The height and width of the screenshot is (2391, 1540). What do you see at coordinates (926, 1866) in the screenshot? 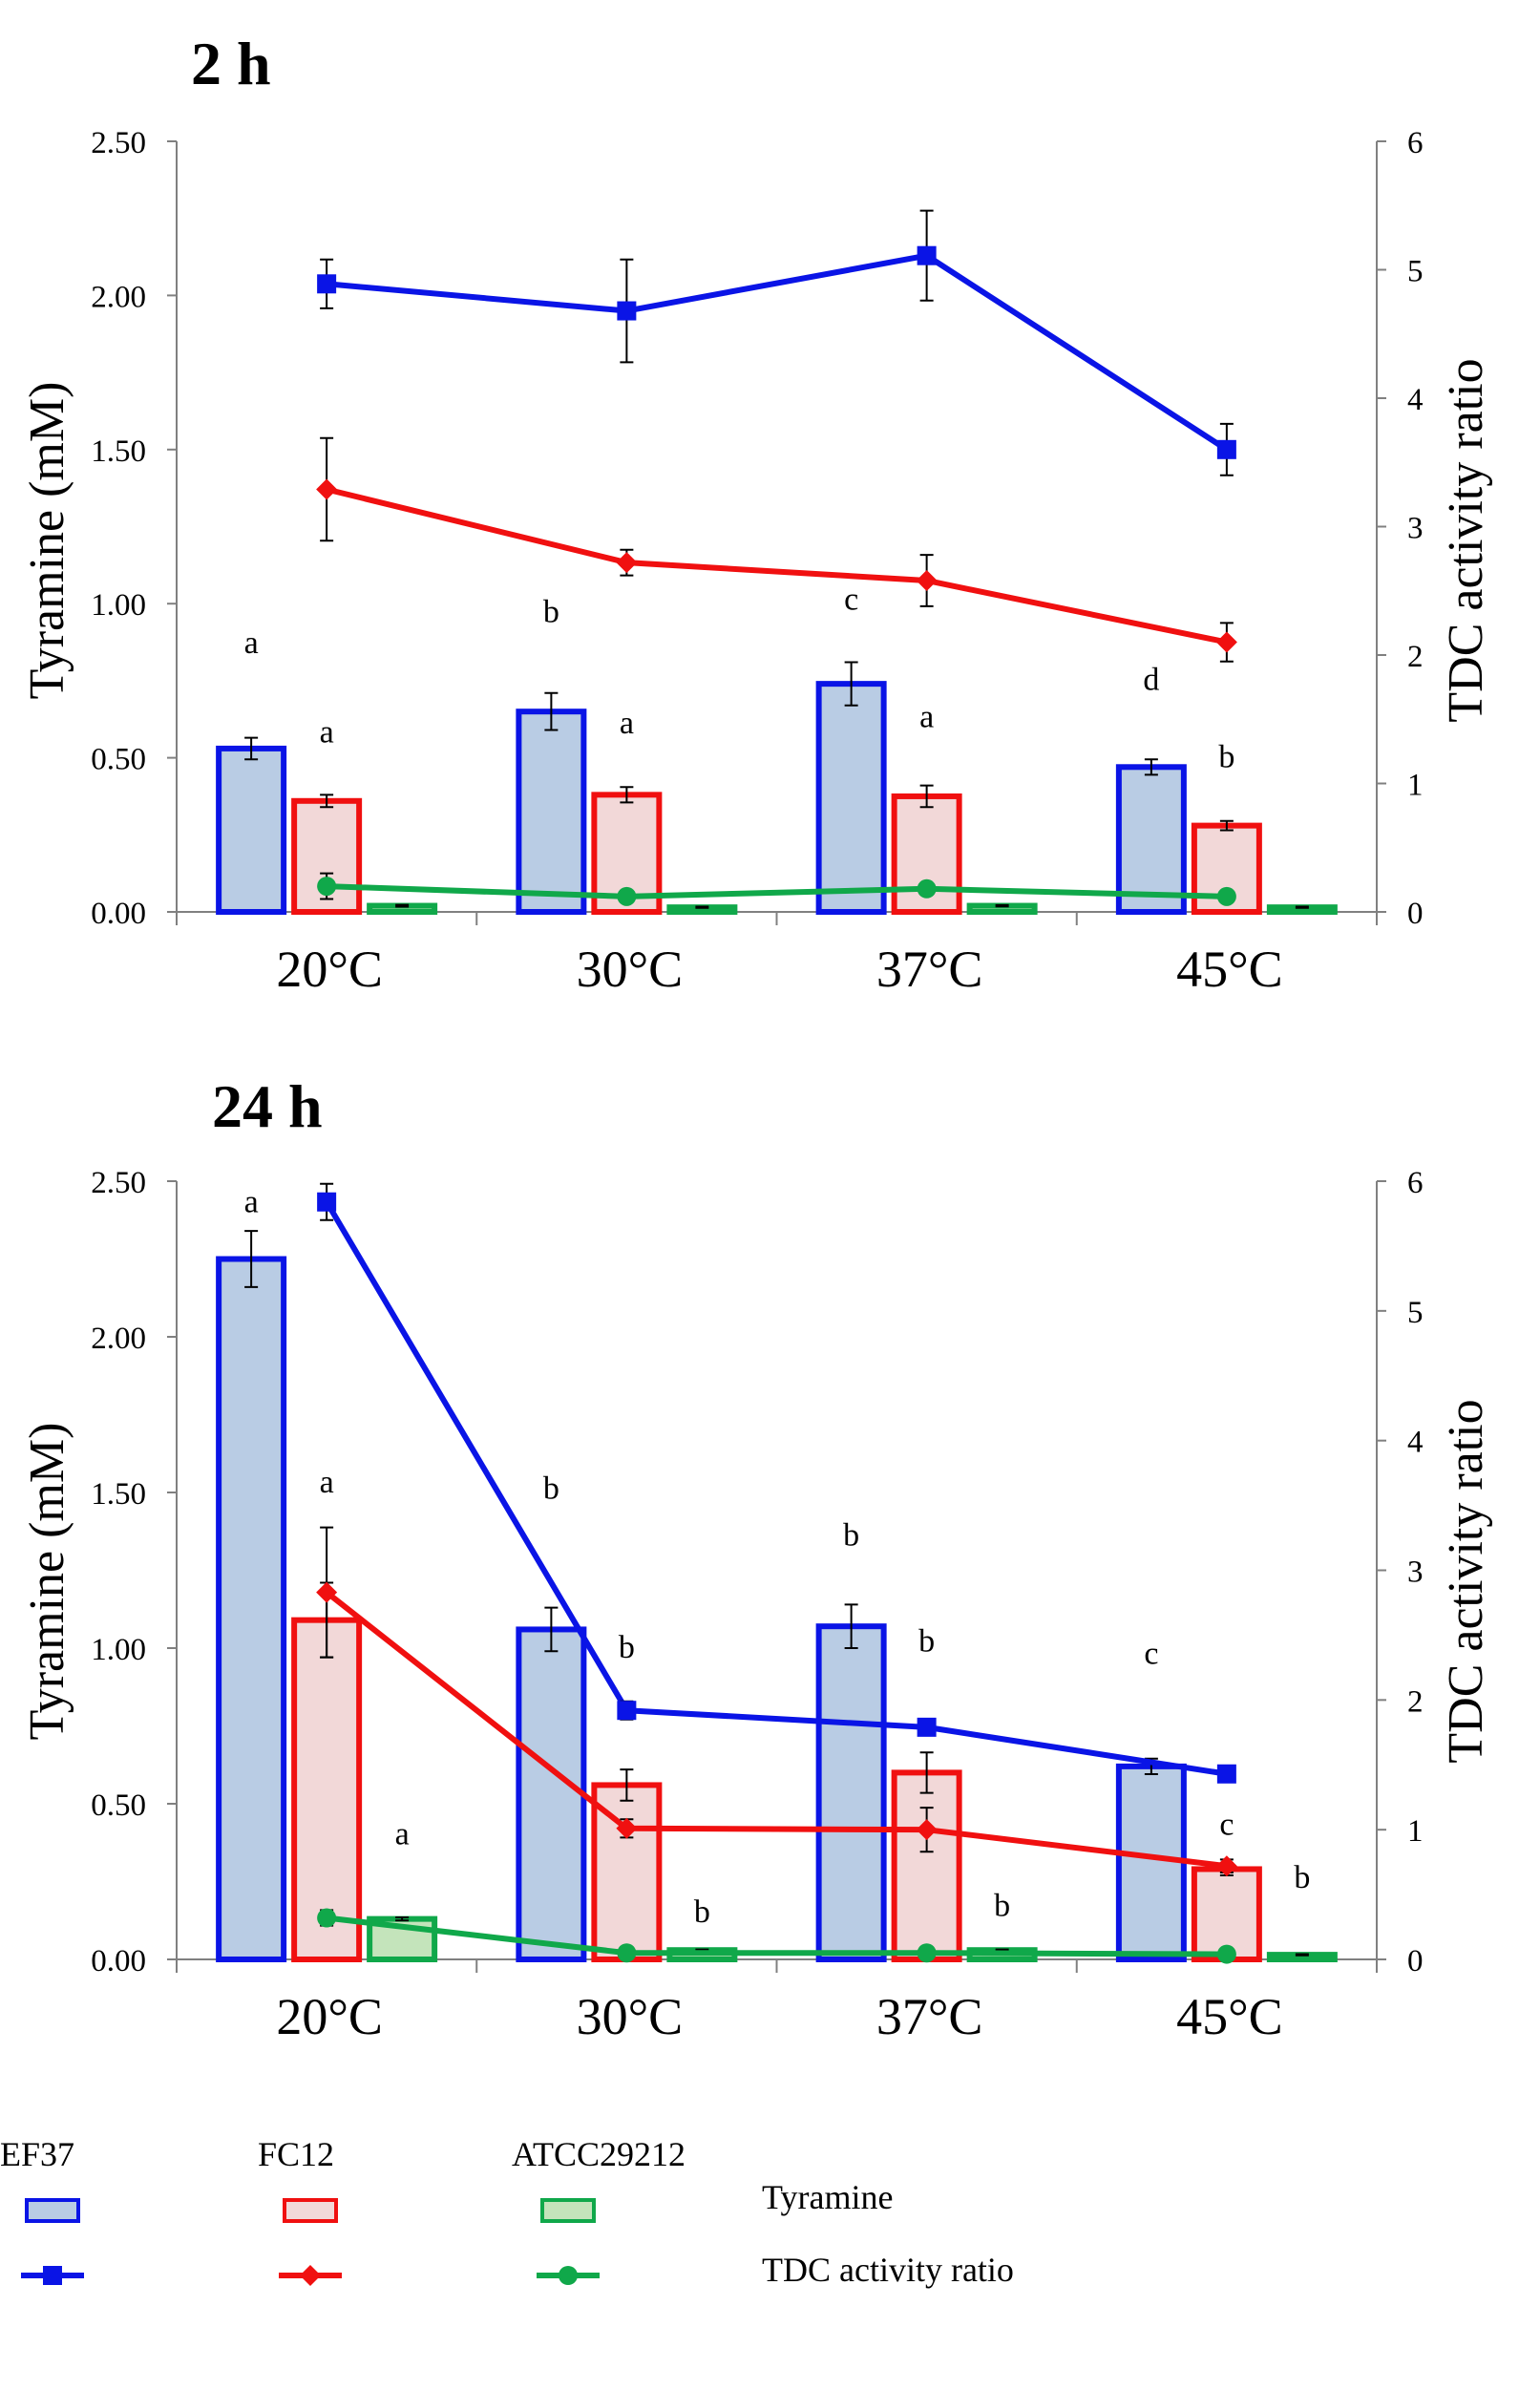
I see `bar-24-h-fc12-37-c` at bounding box center [926, 1866].